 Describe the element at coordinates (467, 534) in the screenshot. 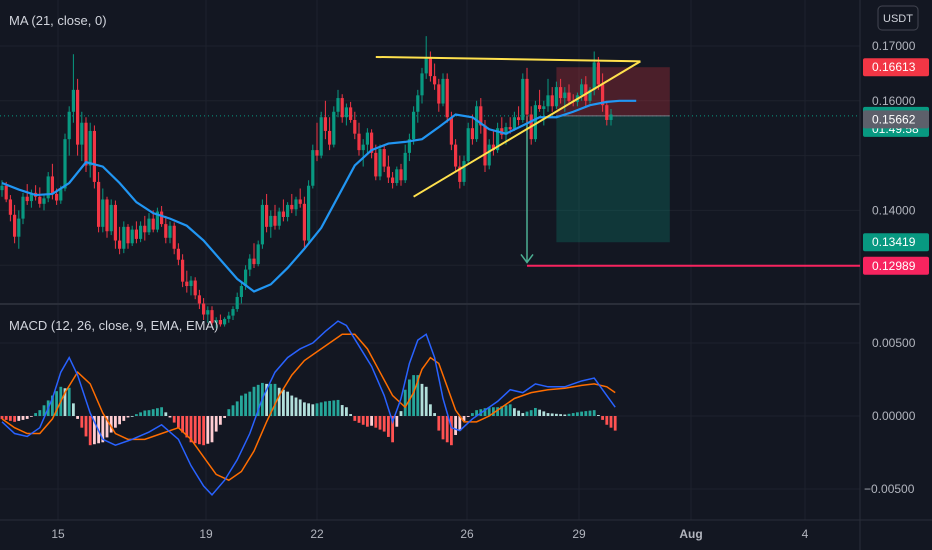

I see `time-axis-label: 26` at that location.